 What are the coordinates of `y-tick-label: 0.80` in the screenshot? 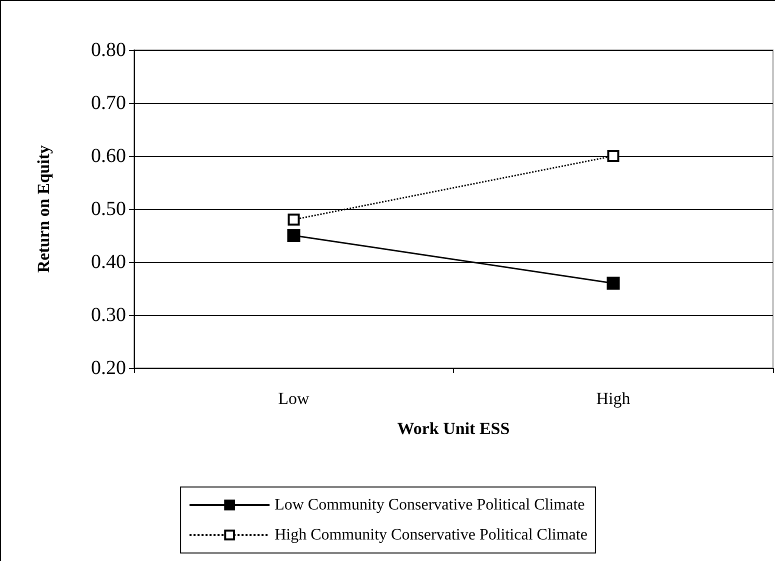 It's located at (108, 50).